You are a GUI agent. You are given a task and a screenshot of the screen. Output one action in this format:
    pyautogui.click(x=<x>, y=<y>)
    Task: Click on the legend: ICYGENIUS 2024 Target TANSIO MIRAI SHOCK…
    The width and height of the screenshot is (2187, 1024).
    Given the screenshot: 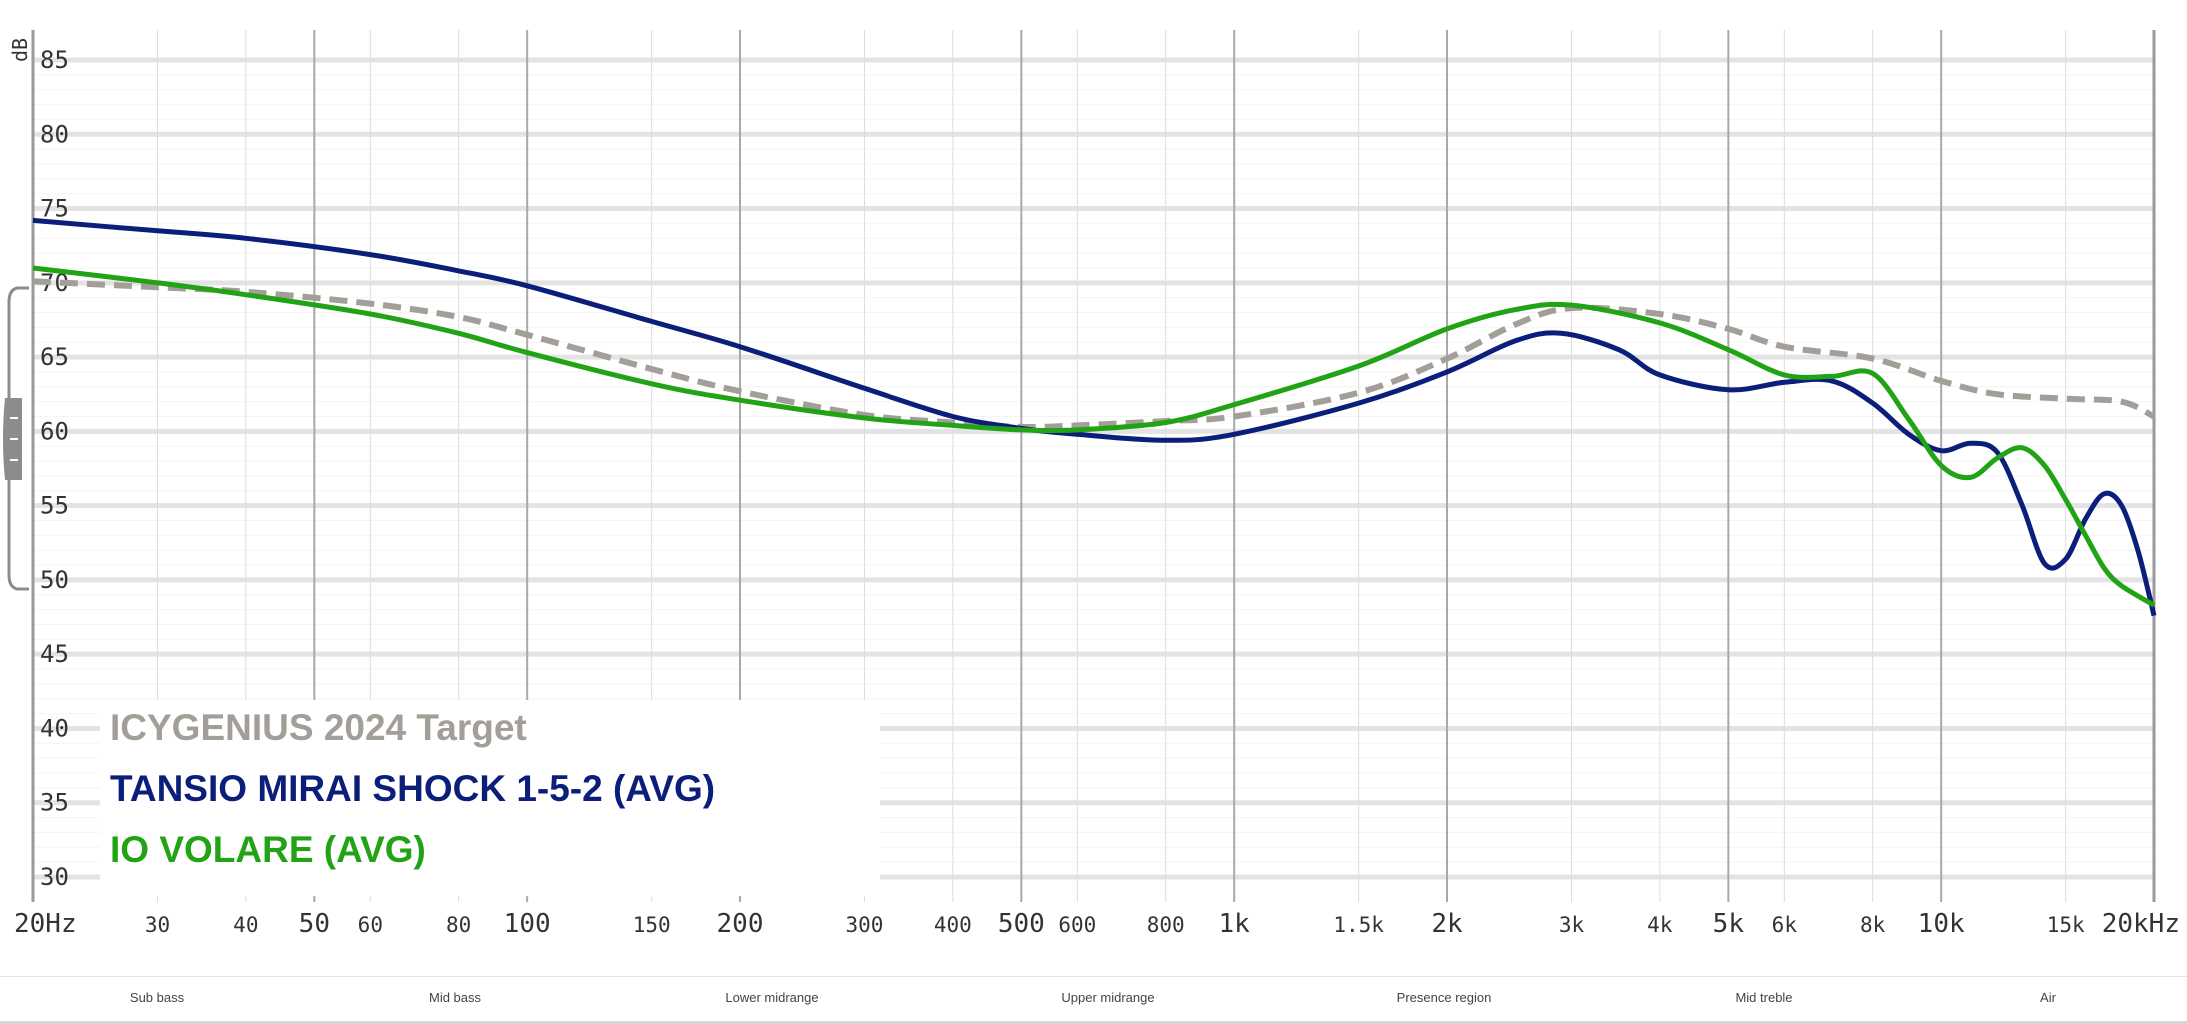 What is the action you would take?
    pyautogui.click(x=490, y=798)
    